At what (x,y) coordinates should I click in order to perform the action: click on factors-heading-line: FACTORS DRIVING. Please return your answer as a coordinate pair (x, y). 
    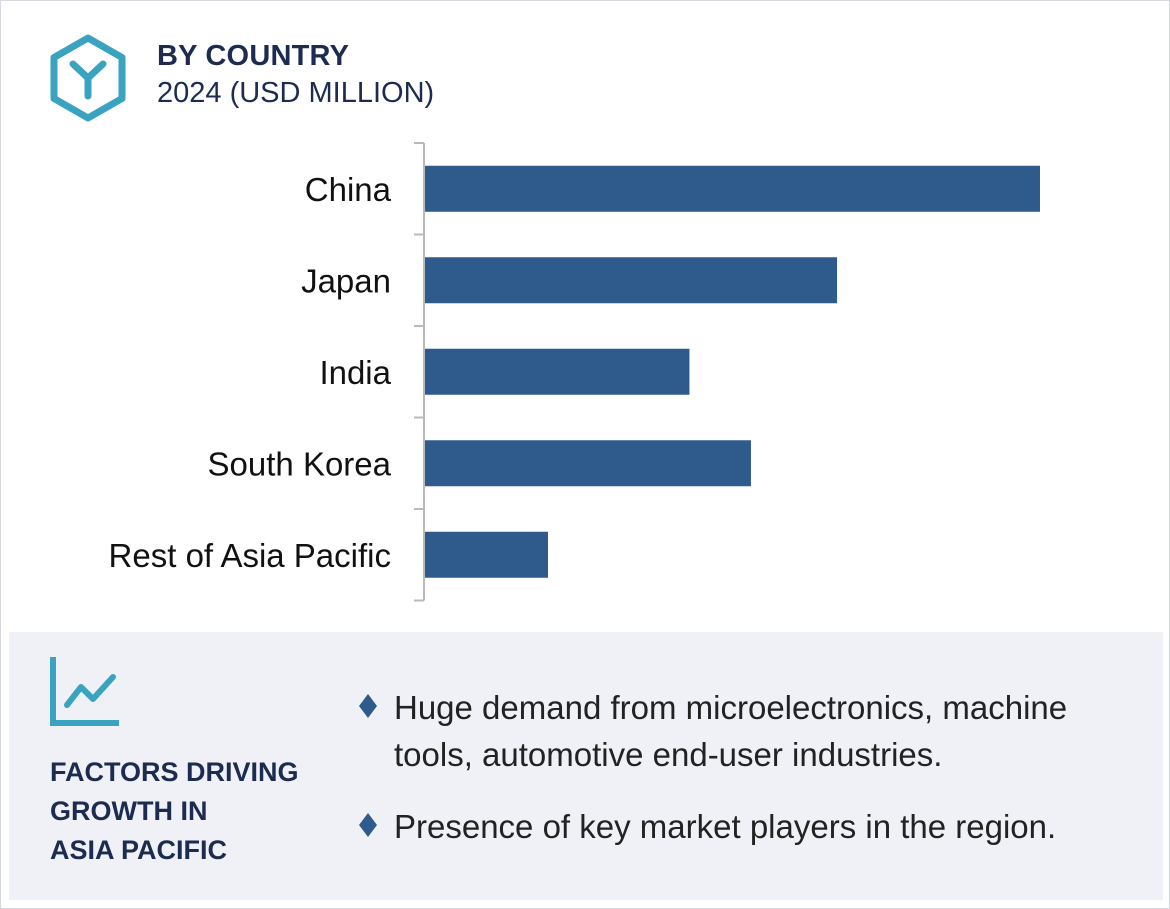
    Looking at the image, I should click on (174, 772).